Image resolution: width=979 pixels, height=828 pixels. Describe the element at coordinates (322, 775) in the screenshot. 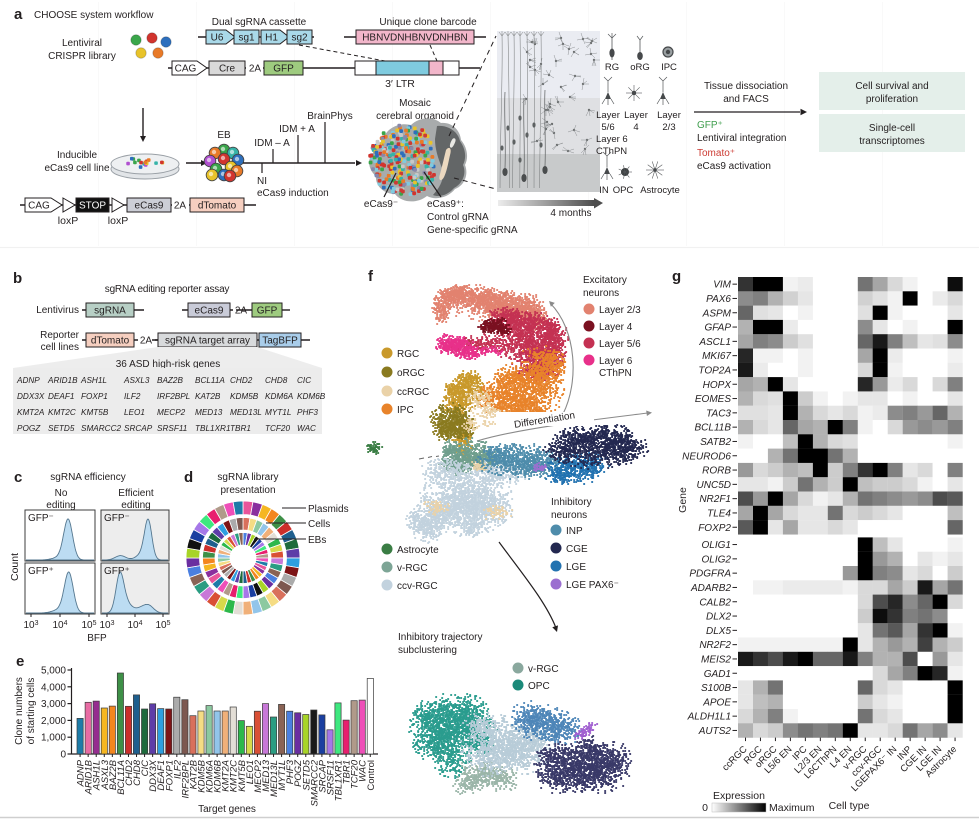

I see `svg-text: SRCAP` at that location.